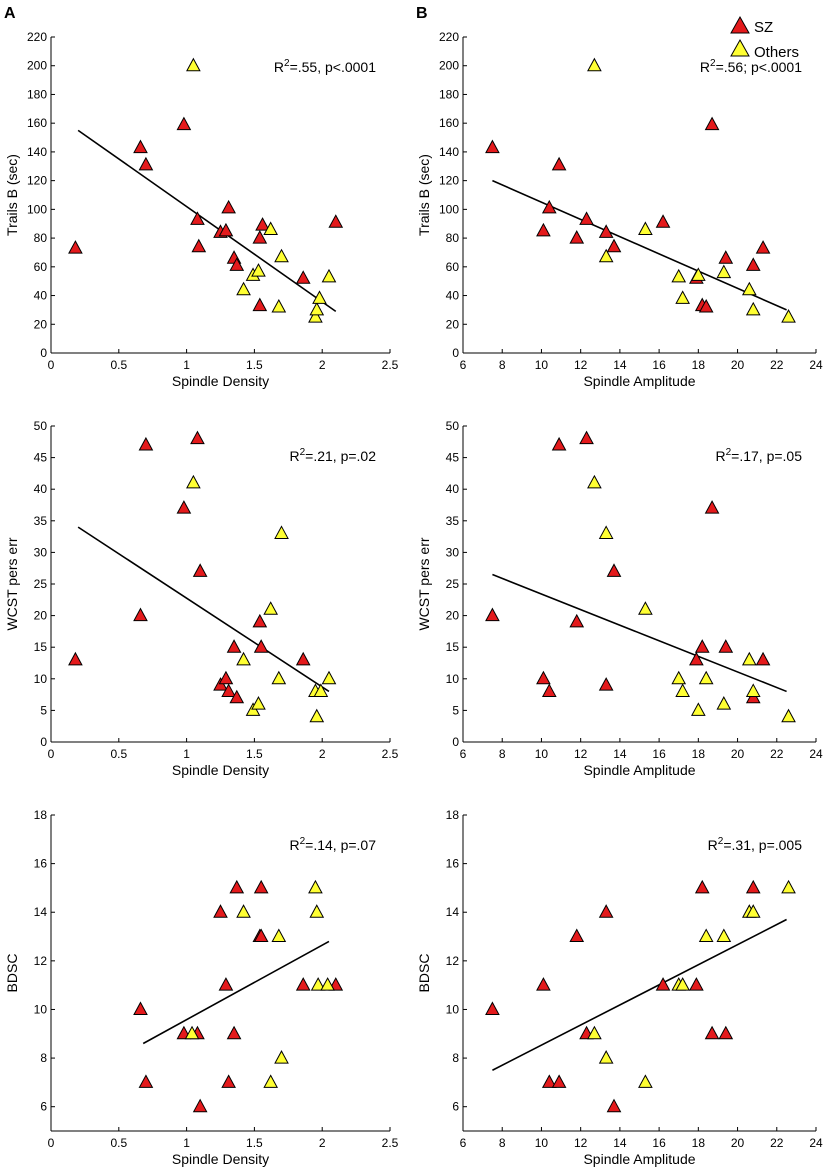  What do you see at coordinates (776, 52) in the screenshot?
I see `legend-label-others: Others` at bounding box center [776, 52].